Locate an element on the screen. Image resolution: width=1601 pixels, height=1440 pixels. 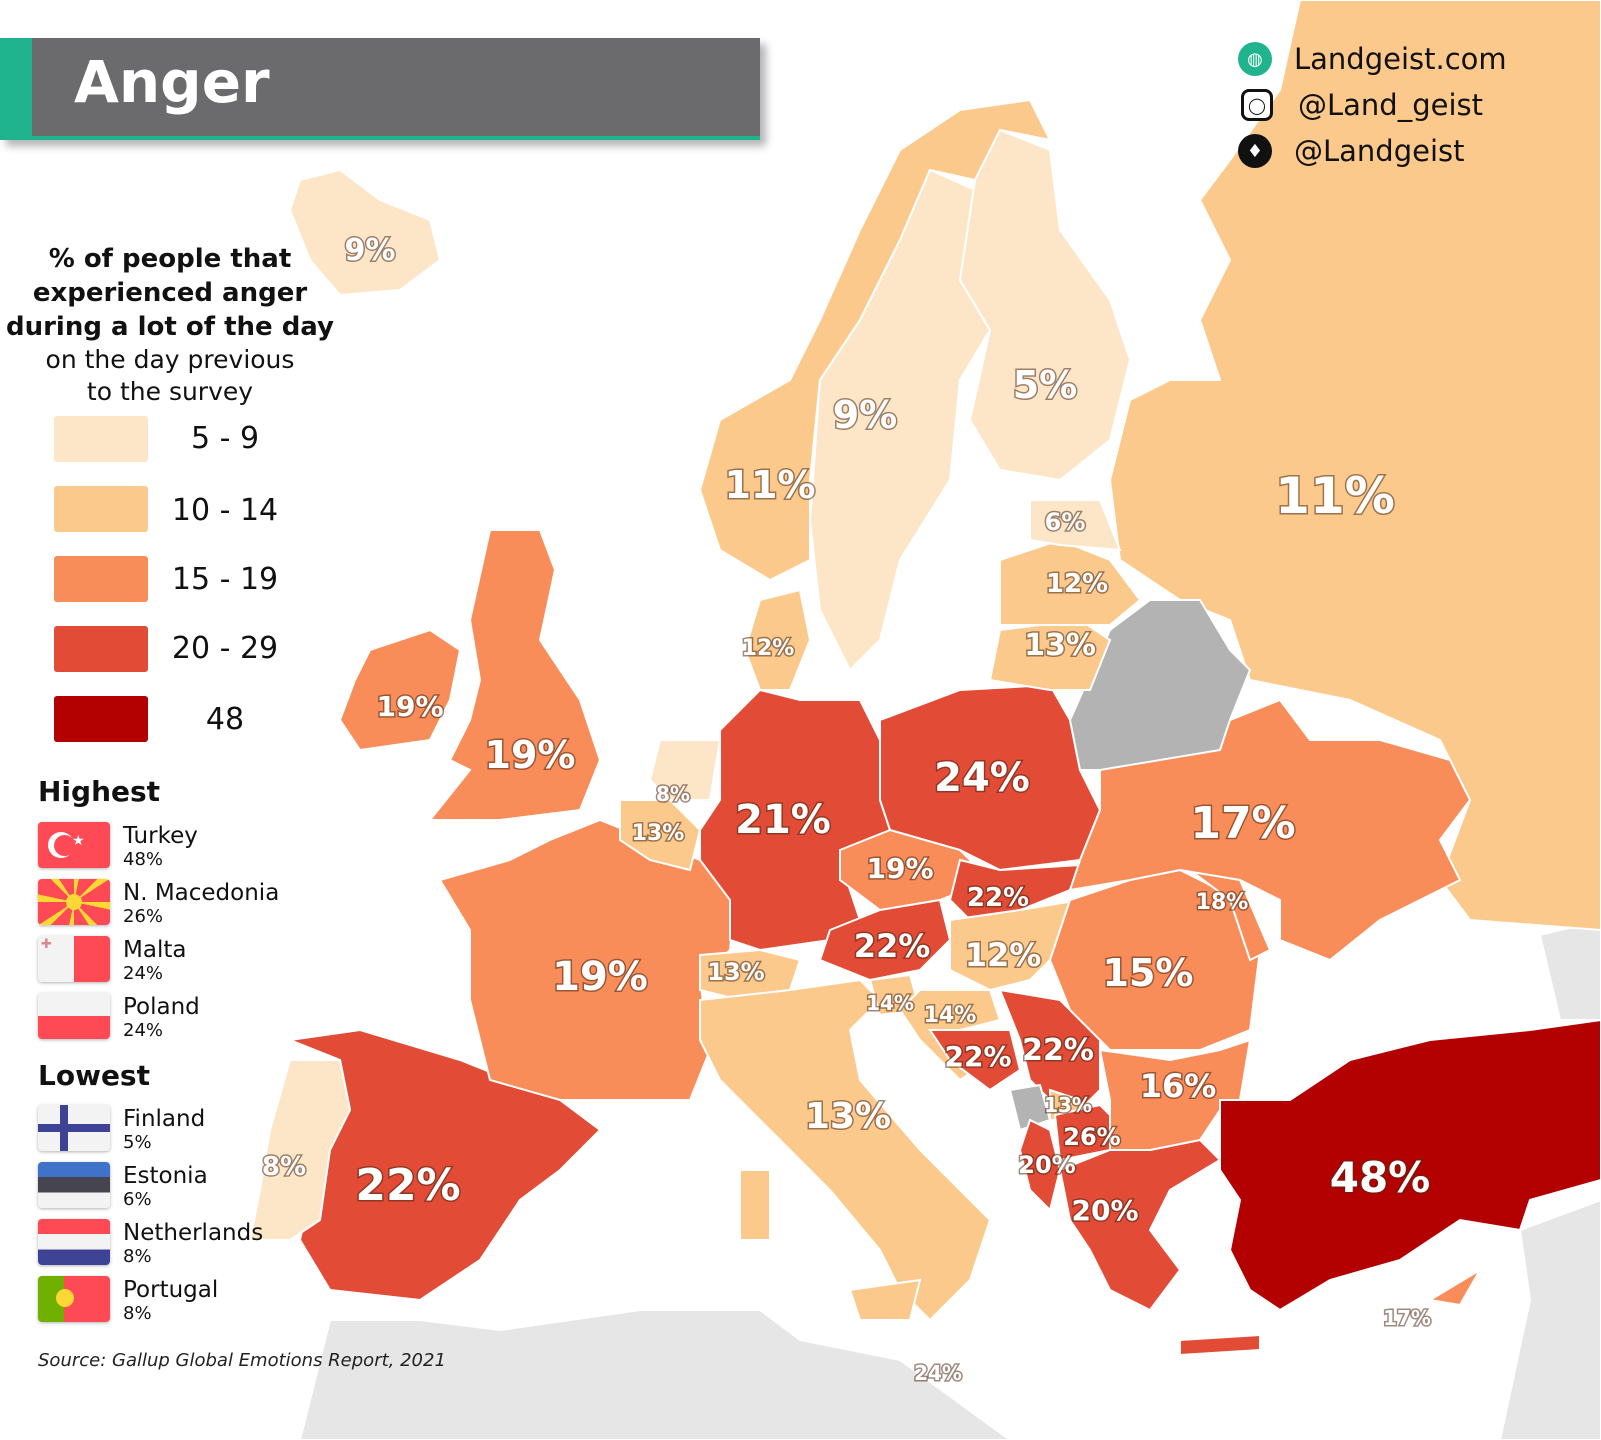
twitter-icon: ♦ is located at coordinates (1255, 151).